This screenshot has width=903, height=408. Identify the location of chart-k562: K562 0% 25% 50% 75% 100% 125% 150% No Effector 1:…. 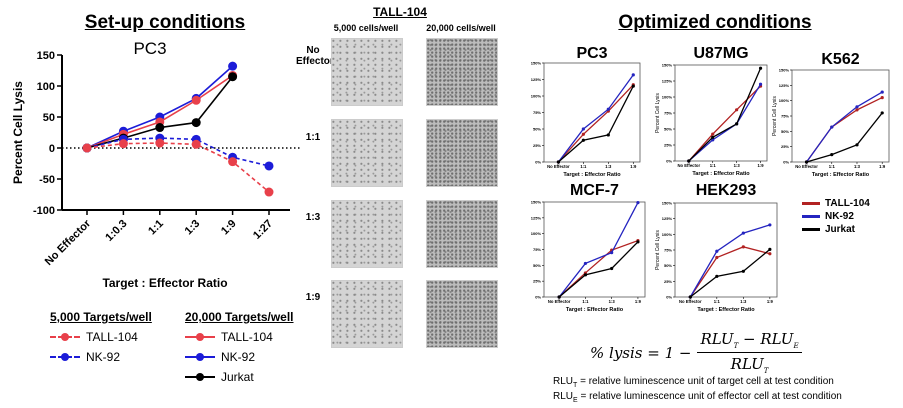
(831, 114).